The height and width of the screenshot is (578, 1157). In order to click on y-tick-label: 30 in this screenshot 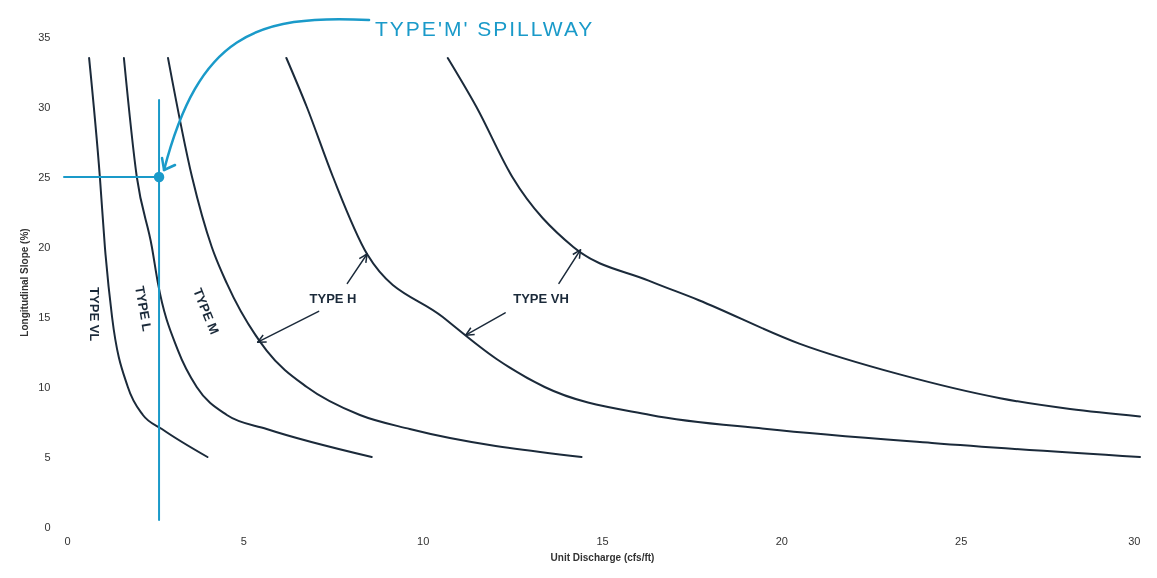, I will do `click(44, 106)`.